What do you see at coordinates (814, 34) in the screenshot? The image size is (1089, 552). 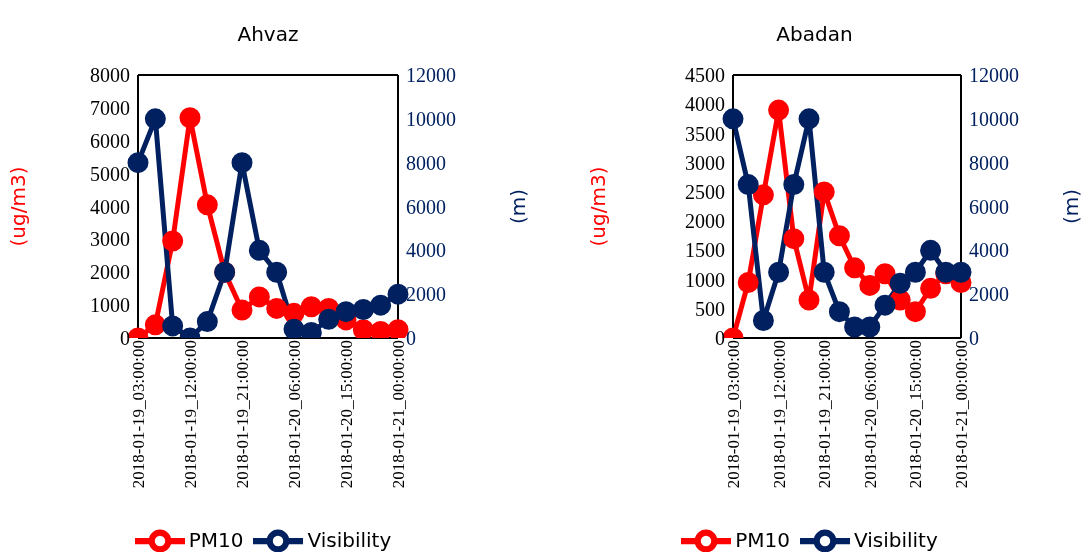 I see `chart-title: Abadan` at bounding box center [814, 34].